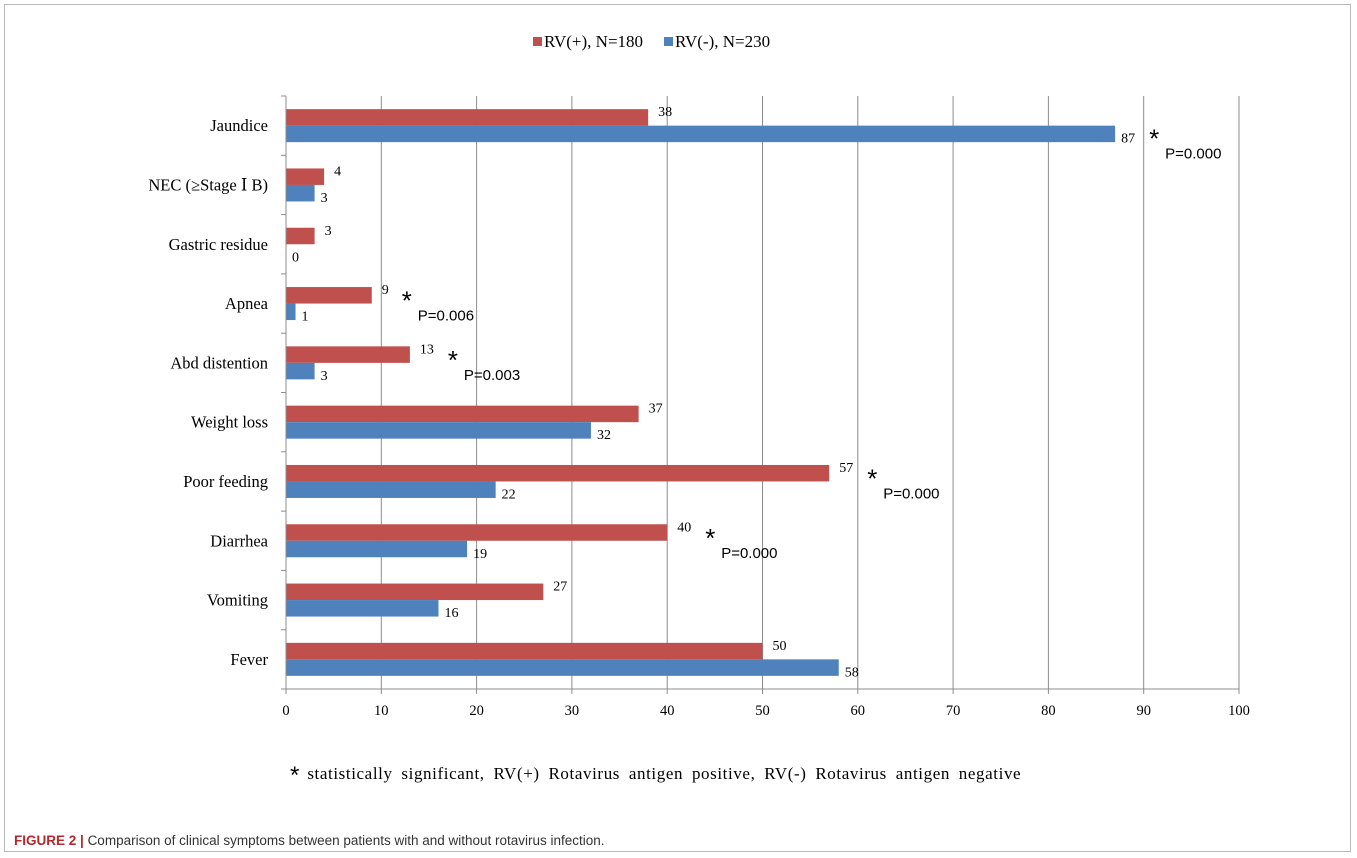 This screenshot has width=1357, height=858. Describe the element at coordinates (218, 244) in the screenshot. I see `category-label-gastric-residue: Gastric residue` at that location.